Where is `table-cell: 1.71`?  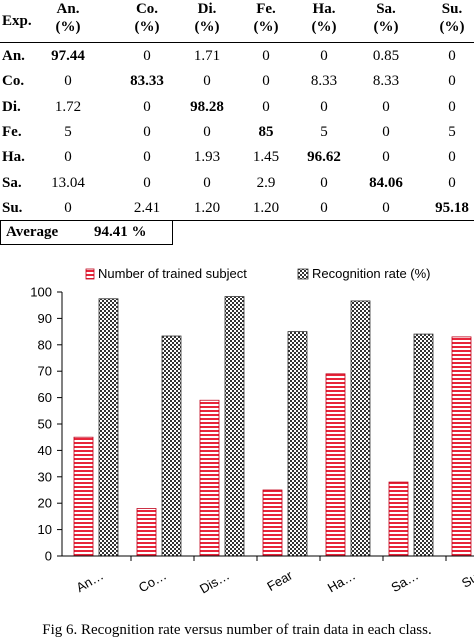
table-cell: 1.71 is located at coordinates (207, 56).